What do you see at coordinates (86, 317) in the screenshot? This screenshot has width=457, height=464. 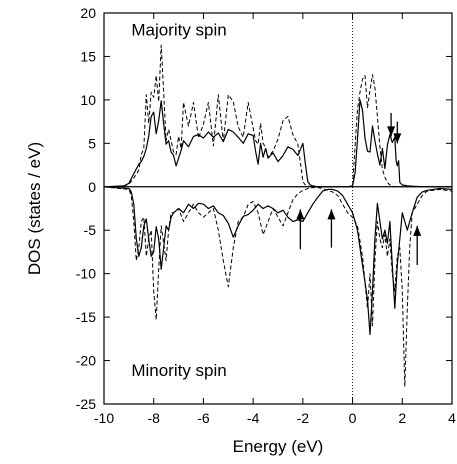 I see `y-tick-label: -15` at bounding box center [86, 317].